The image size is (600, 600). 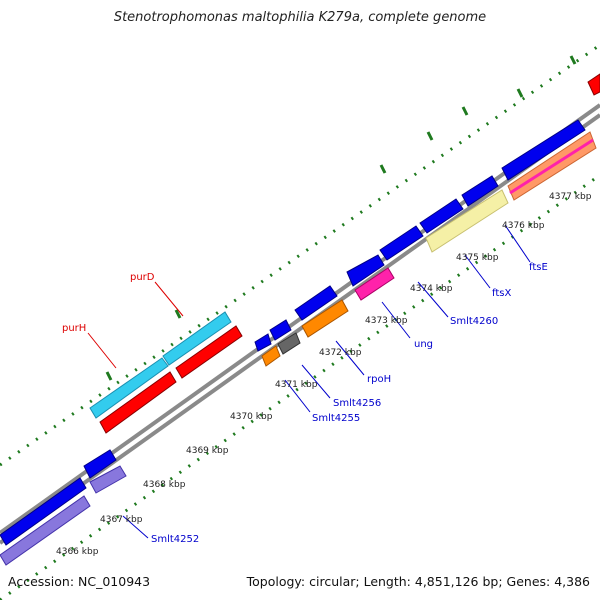 I want to click on gene-arrow-smlt4252-fwd, so click(x=43, y=511).